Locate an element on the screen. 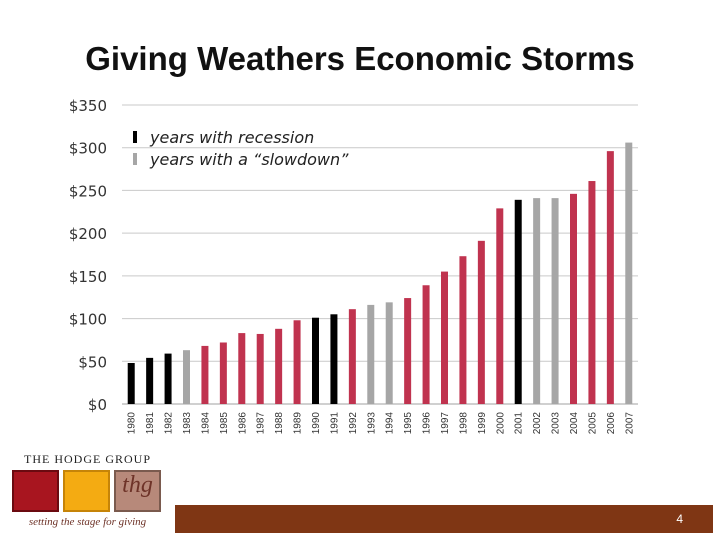 The height and width of the screenshot is (540, 720). x-tick-label: 1980 is located at coordinates (132, 423).